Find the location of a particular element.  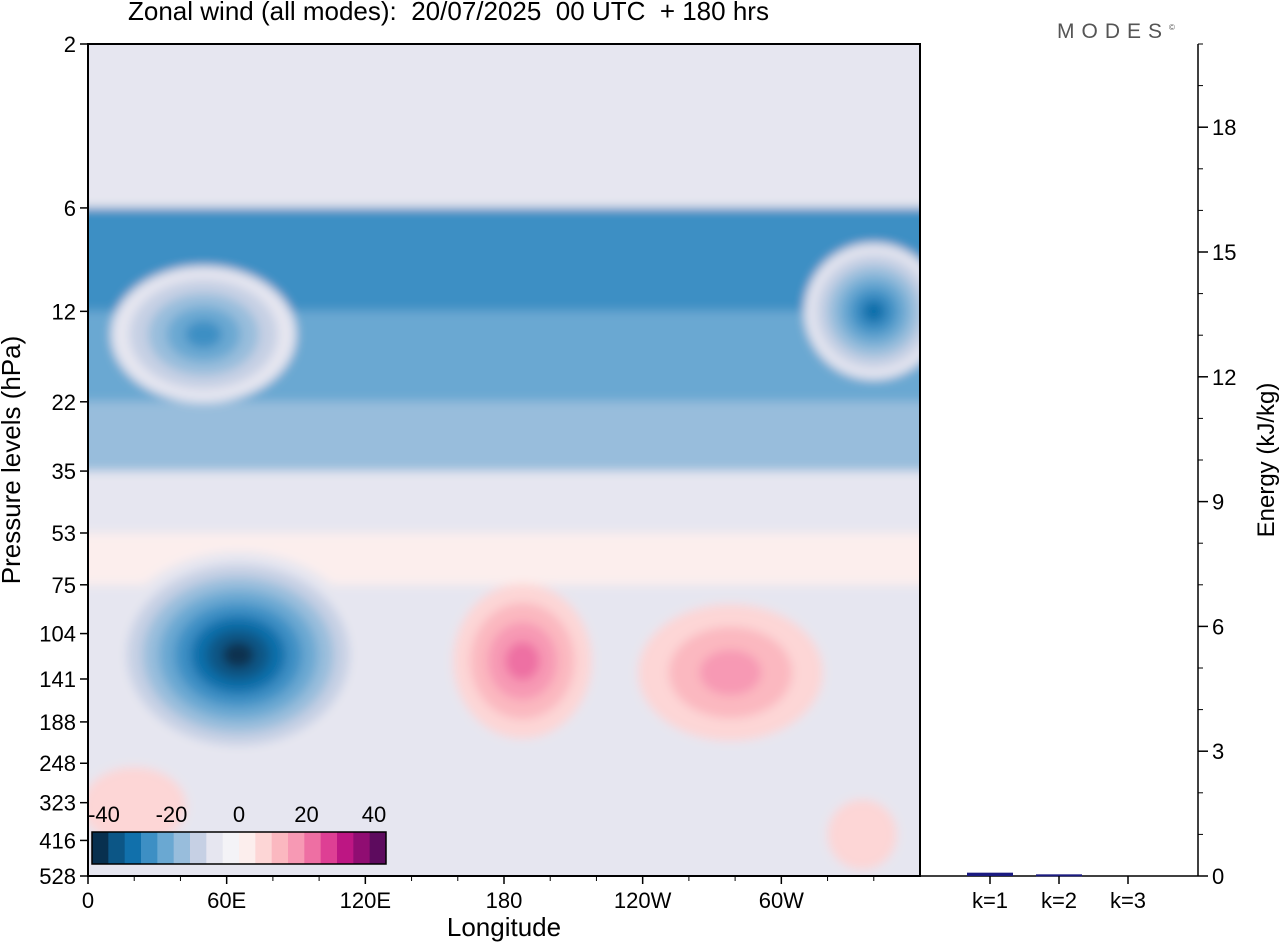

colorbar-label: 0 is located at coordinates (239, 814).